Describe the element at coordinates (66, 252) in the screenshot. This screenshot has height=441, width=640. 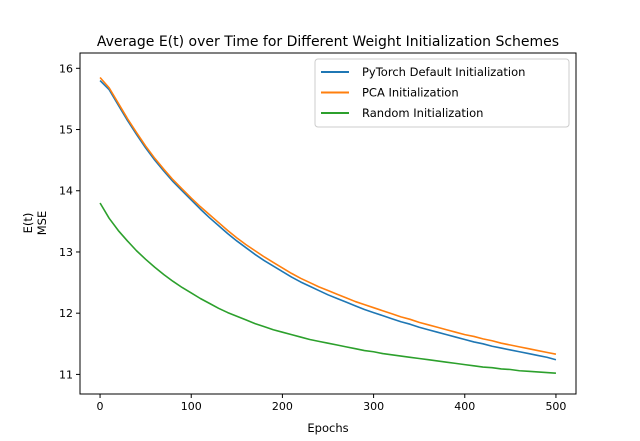
I see `y-tick-label: 13` at that location.